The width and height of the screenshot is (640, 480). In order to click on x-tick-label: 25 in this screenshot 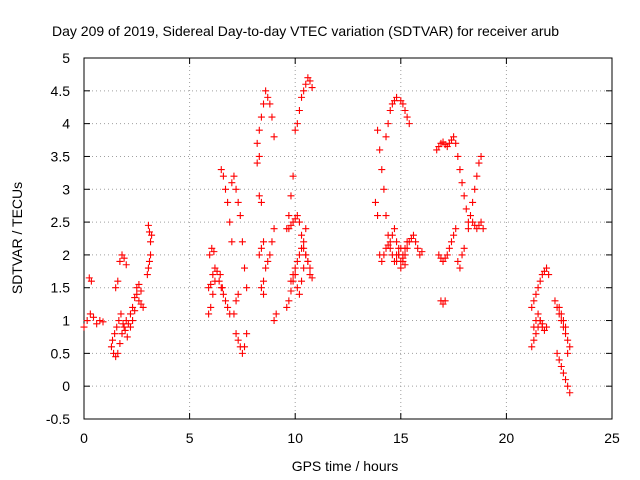, I will do `click(612, 438)`.